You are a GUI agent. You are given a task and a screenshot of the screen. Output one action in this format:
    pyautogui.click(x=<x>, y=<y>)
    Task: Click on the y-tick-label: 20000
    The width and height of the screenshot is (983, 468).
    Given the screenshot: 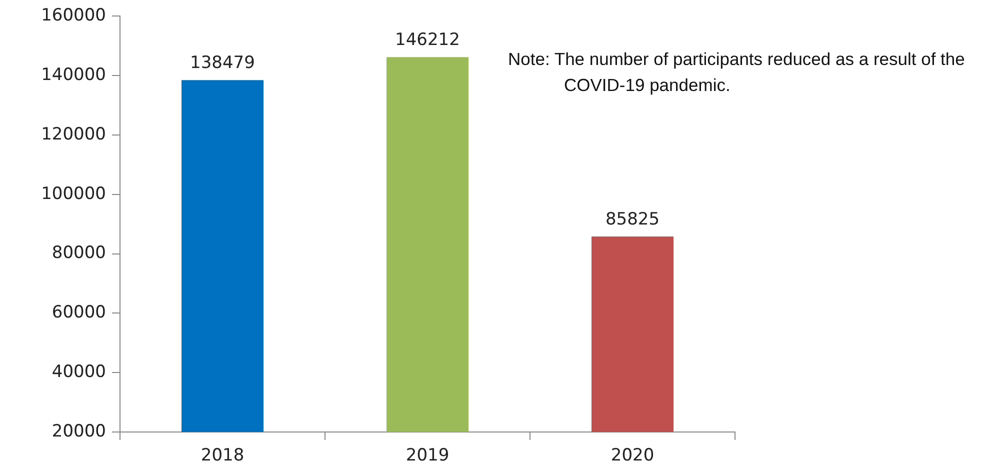 What is the action you would take?
    pyautogui.click(x=79, y=431)
    